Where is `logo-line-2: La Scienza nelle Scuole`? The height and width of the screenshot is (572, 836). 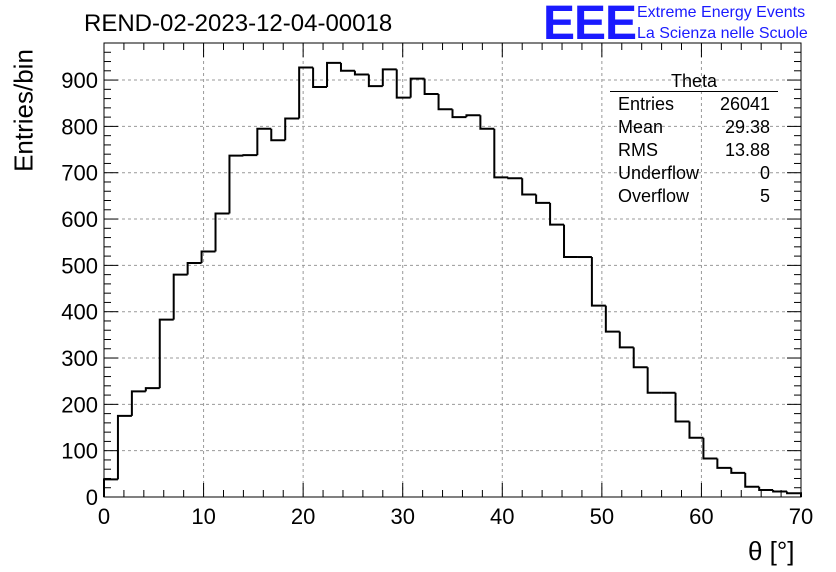 logo-line-2: La Scienza nelle Scuole is located at coordinates (722, 33).